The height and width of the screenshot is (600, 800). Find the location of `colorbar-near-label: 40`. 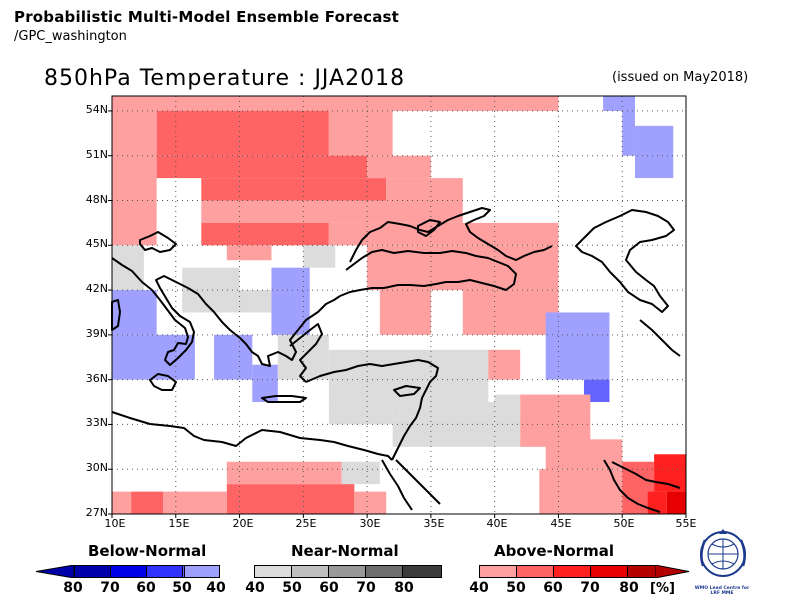

colorbar-near-label: 40 is located at coordinates (255, 588).